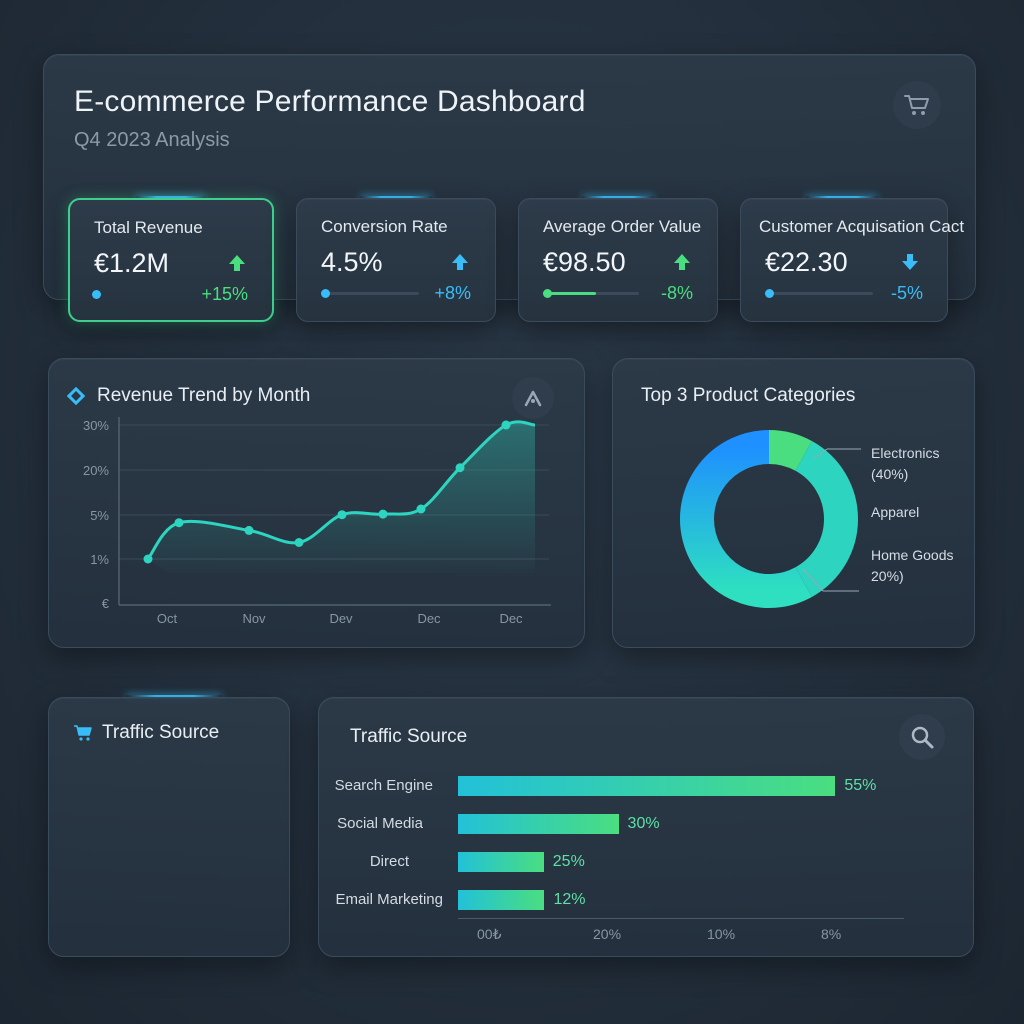 This screenshot has width=1024, height=1024. What do you see at coordinates (533, 398) in the screenshot?
I see `analytics-button` at bounding box center [533, 398].